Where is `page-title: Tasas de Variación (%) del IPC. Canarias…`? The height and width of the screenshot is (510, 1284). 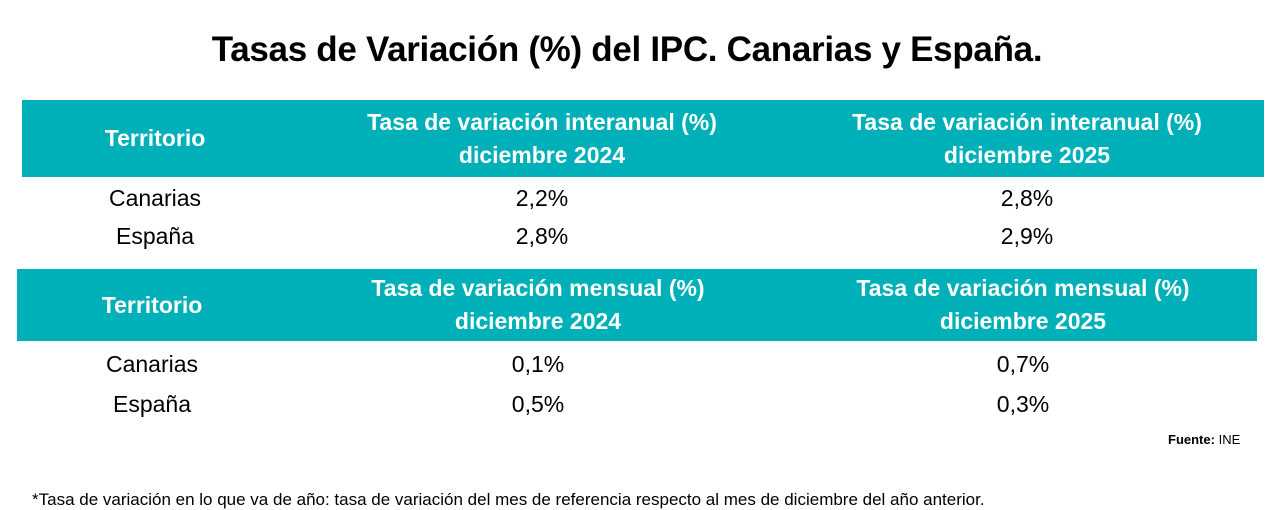 page-title: Tasas de Variación (%) del IPC. Canarias… is located at coordinates (627, 49).